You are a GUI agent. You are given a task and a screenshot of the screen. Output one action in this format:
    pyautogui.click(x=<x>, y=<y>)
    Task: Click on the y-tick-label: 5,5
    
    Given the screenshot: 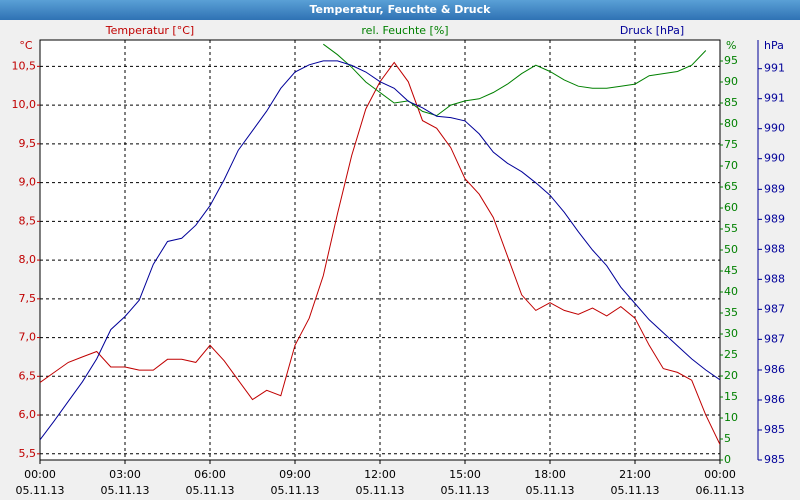 What is the action you would take?
    pyautogui.click(x=28, y=453)
    